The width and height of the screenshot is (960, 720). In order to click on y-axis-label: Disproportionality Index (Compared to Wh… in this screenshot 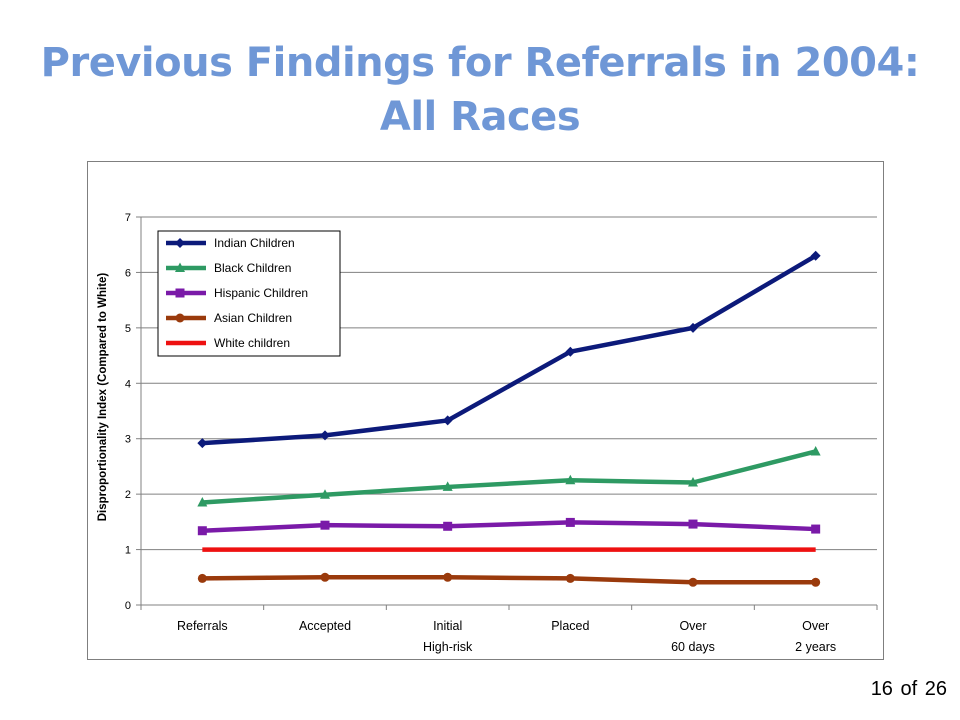, I will do `click(103, 397)`.